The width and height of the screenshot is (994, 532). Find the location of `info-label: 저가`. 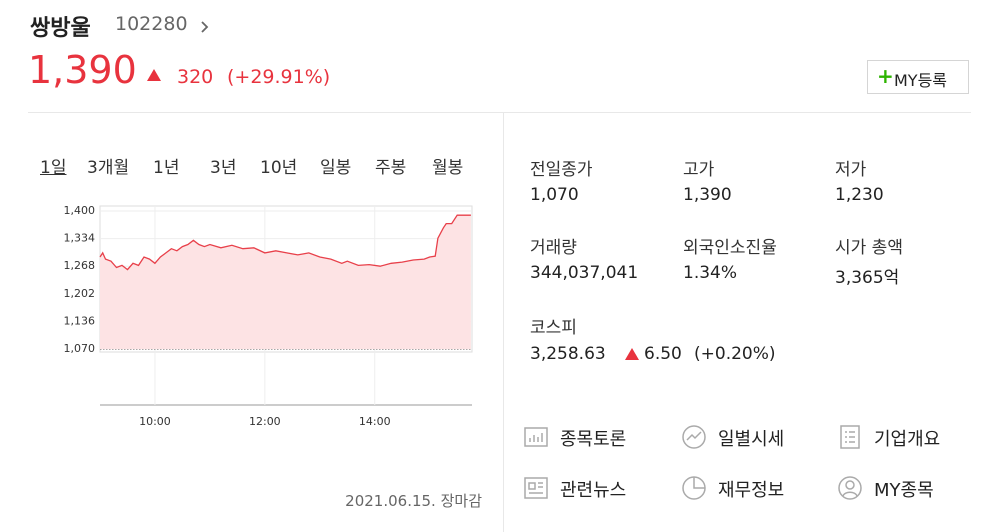

info-label: 저가 is located at coordinates (851, 170).